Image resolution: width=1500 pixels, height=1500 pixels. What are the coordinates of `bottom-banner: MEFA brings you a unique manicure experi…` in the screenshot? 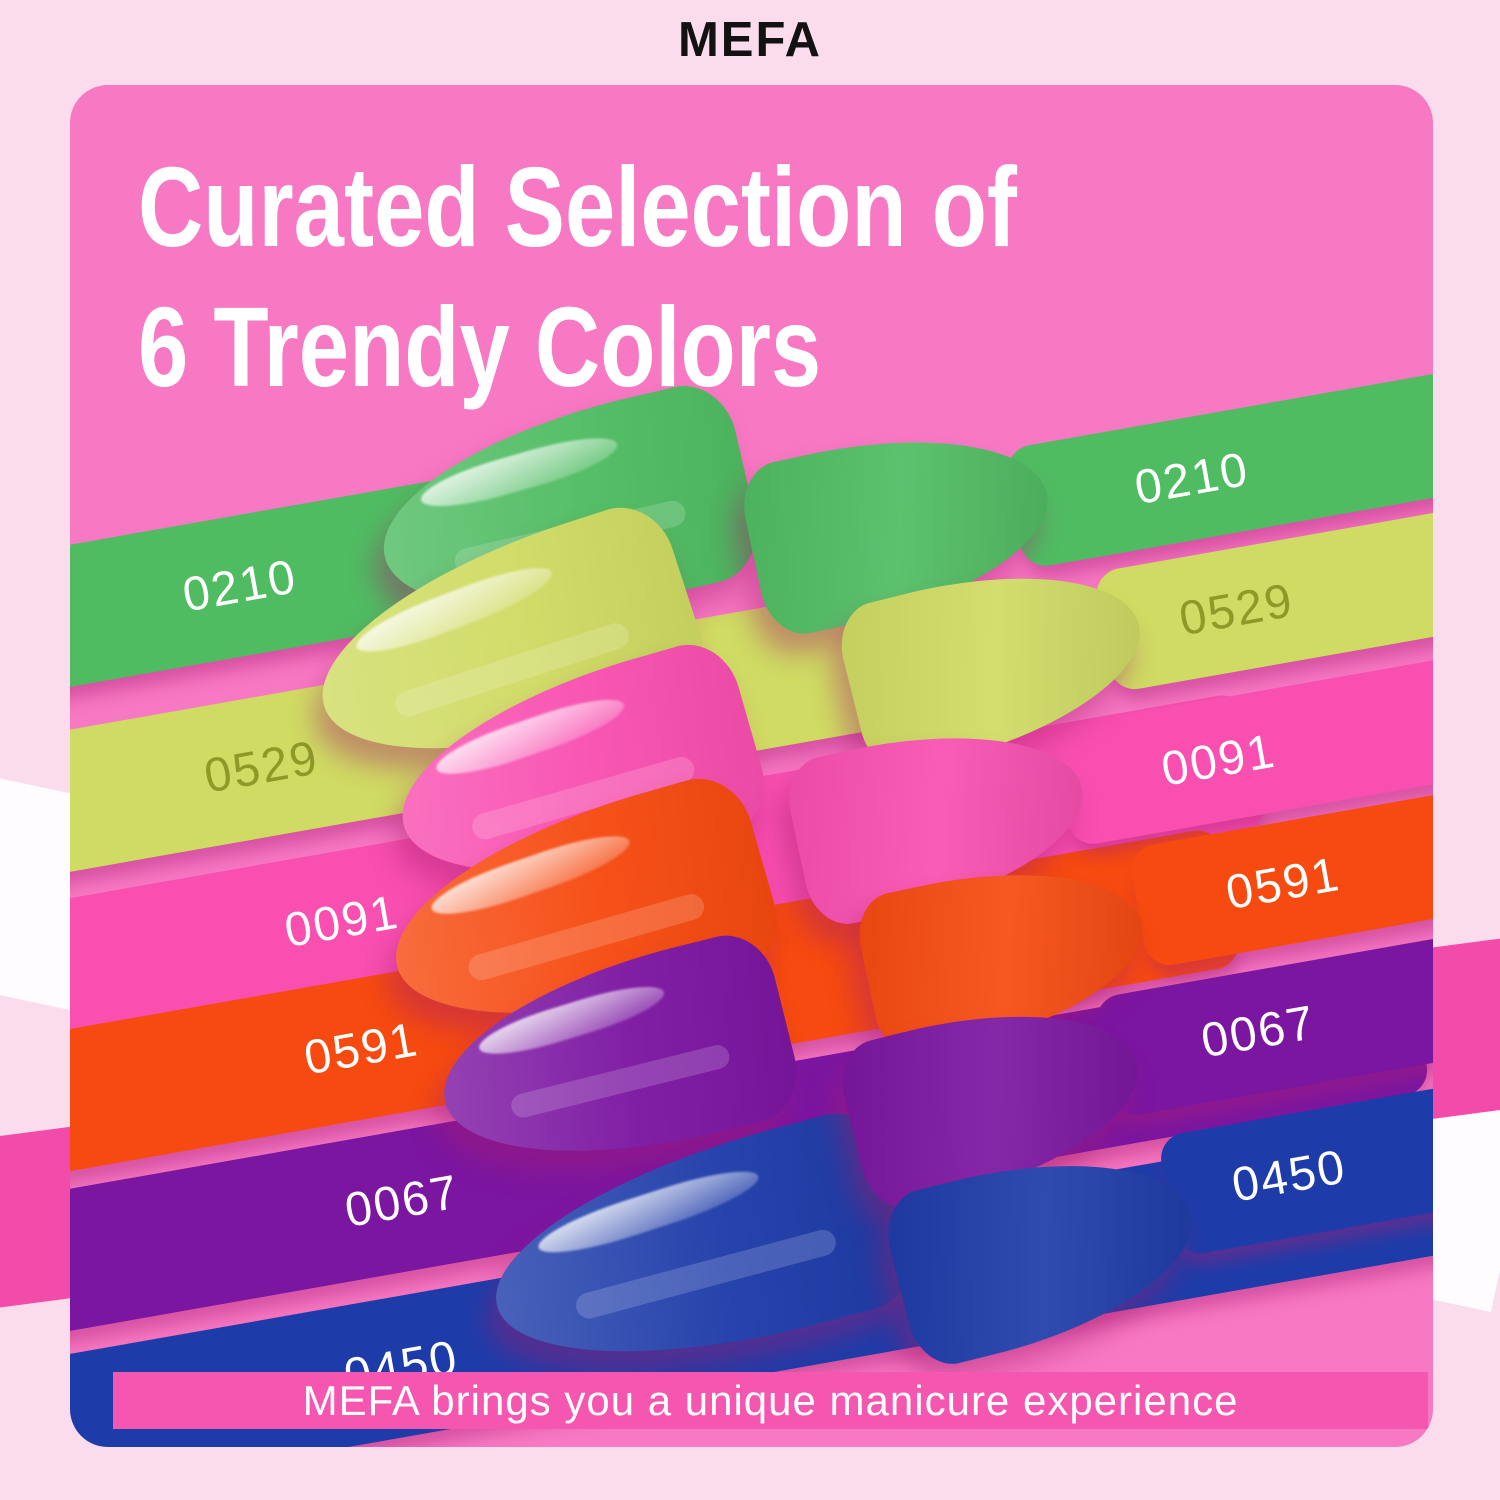 It's located at (770, 1400).